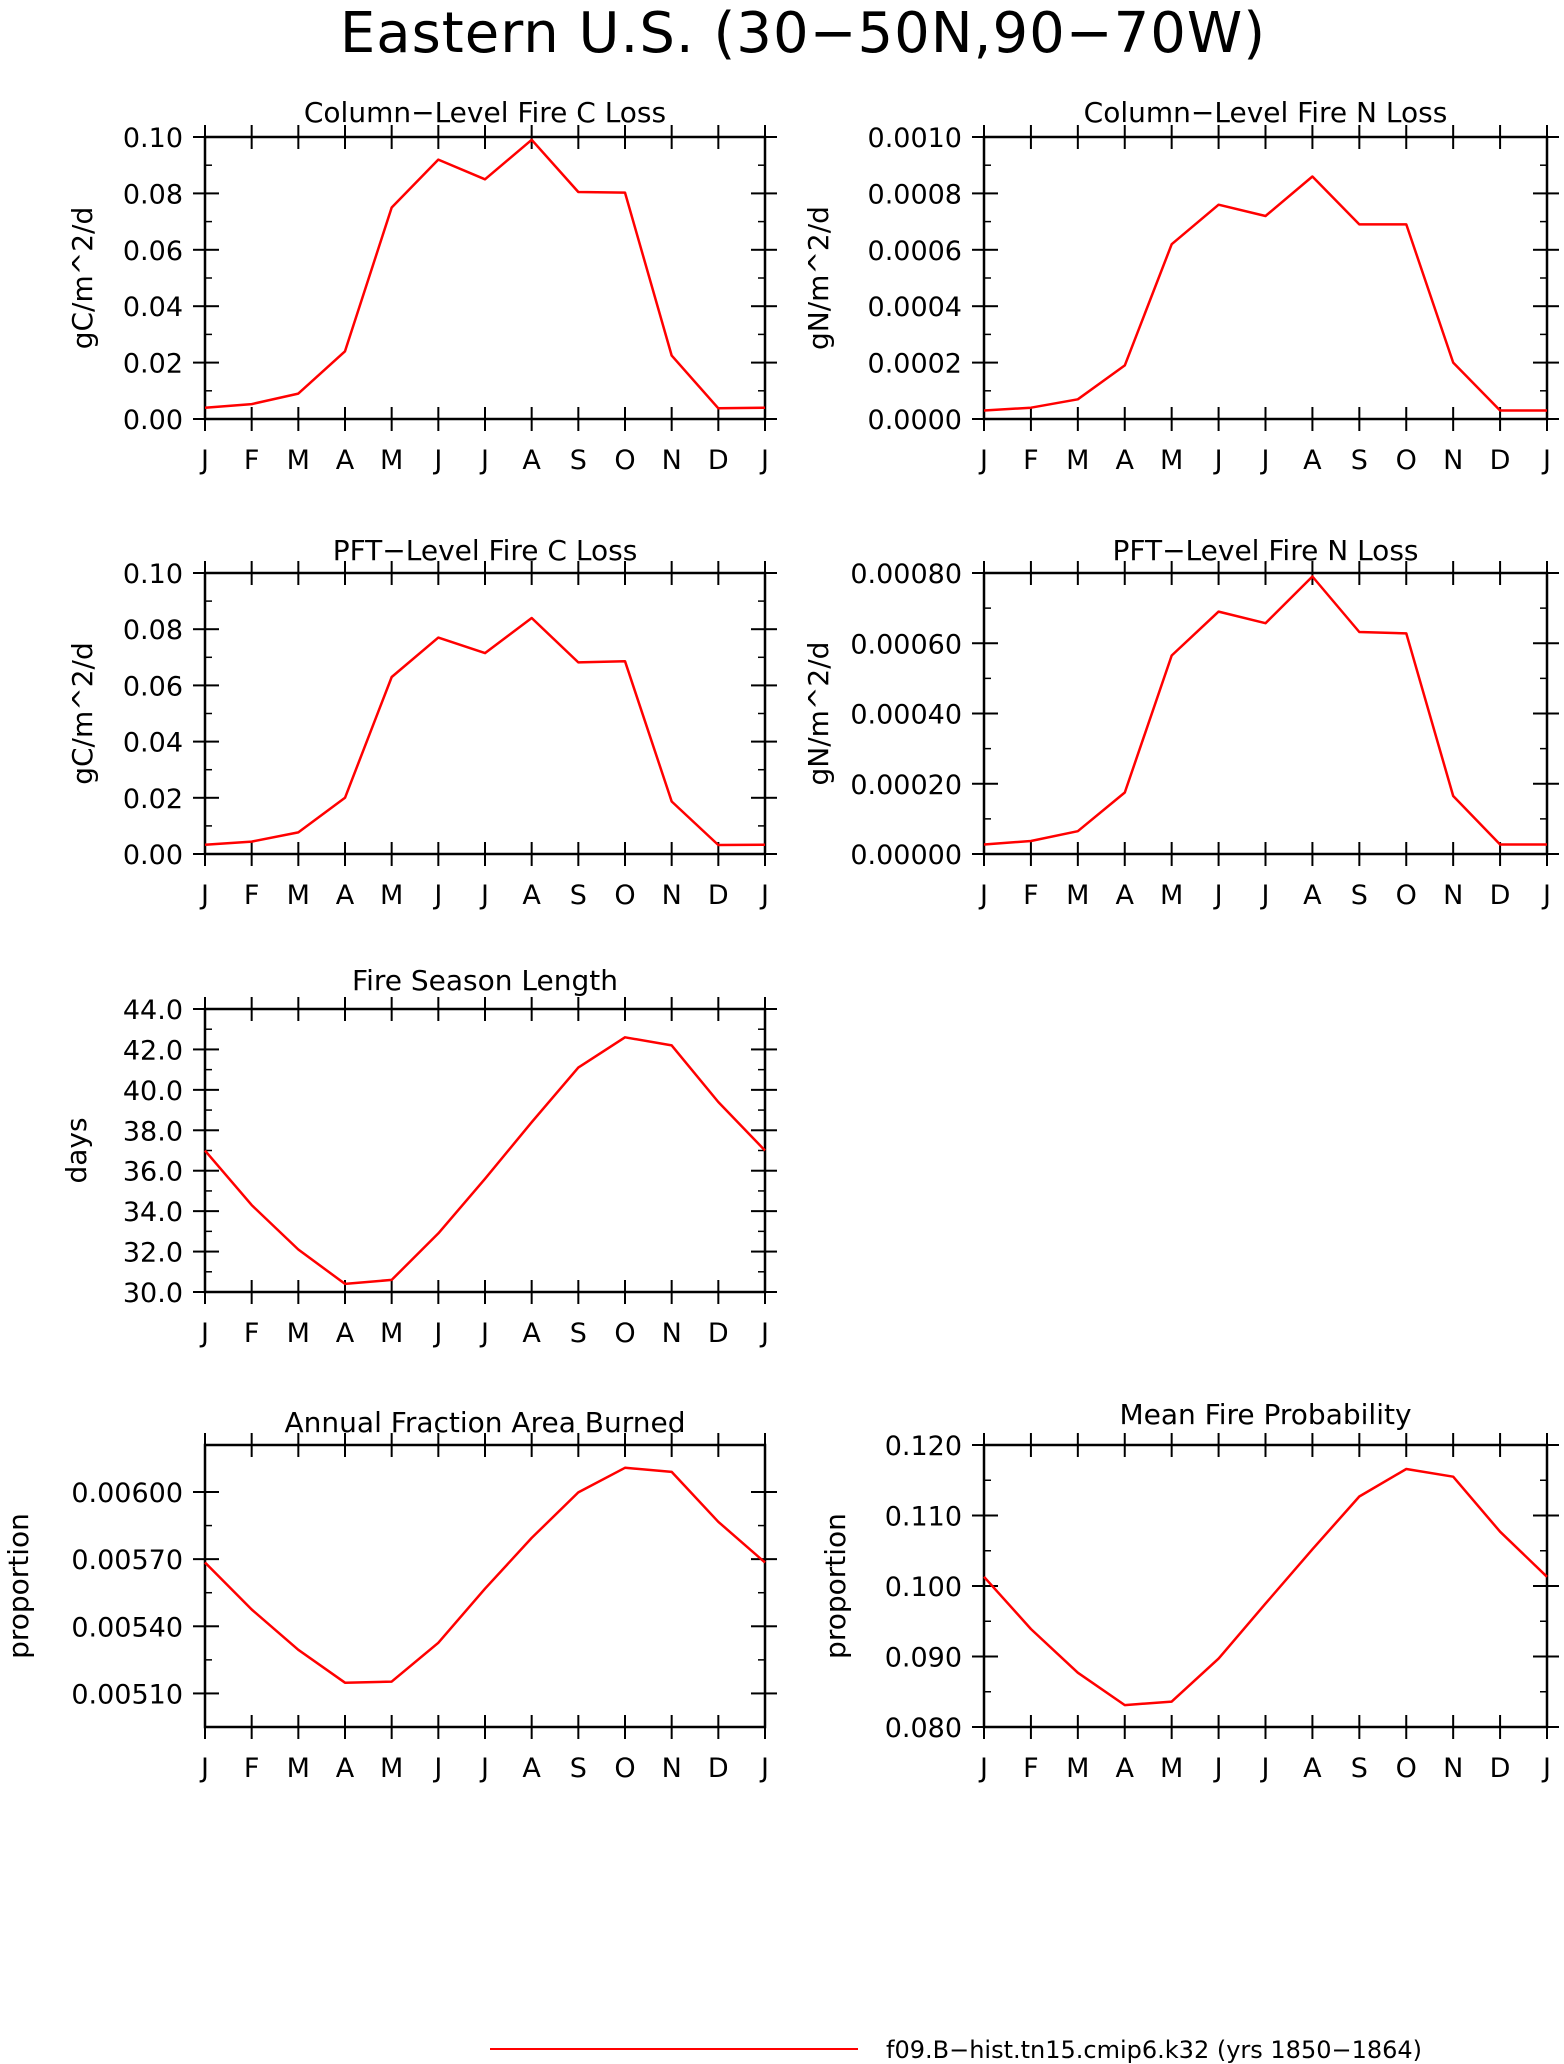  Describe the element at coordinates (1266, 112) in the screenshot. I see `panel-title: Column−Level Fire N Loss` at that location.